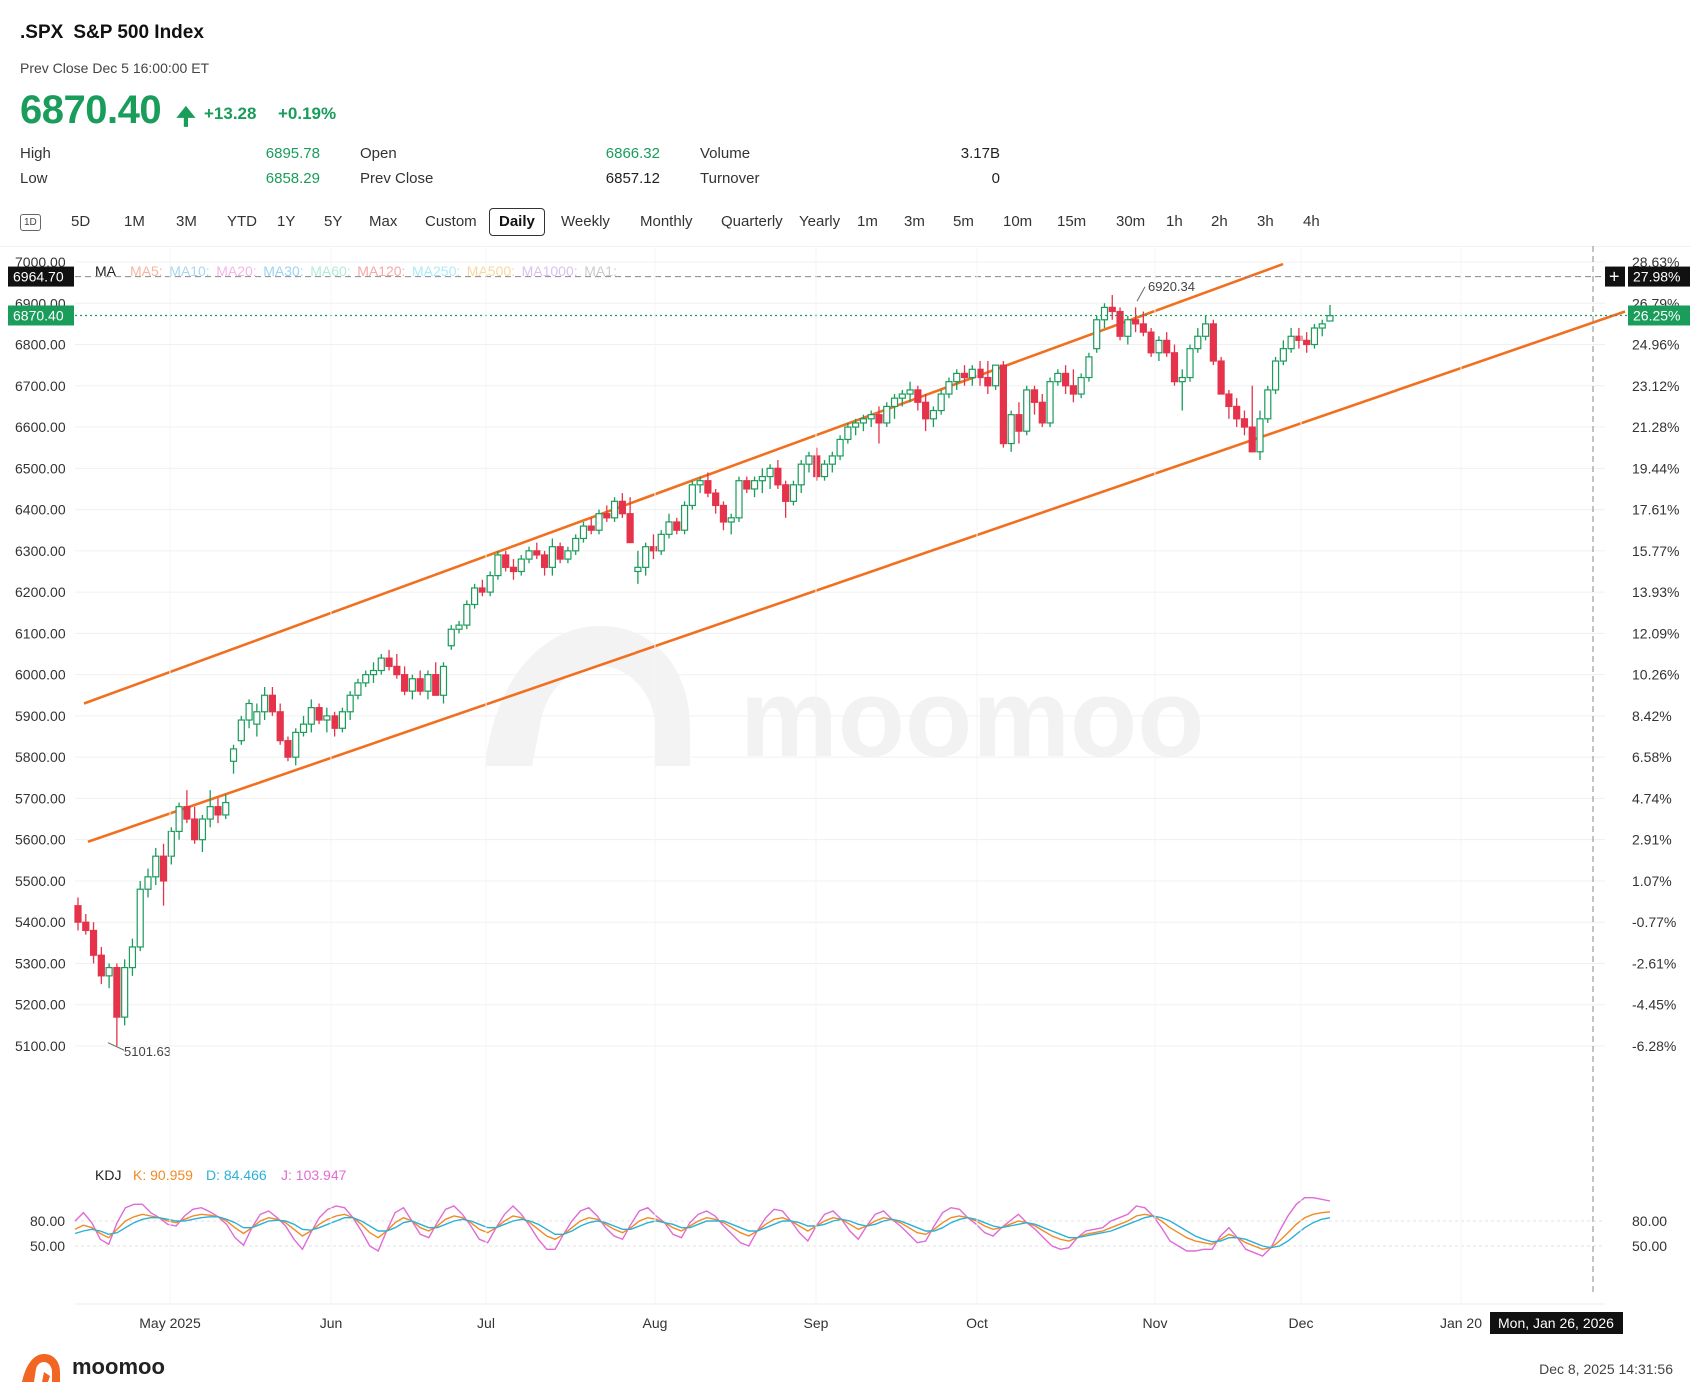  Describe the element at coordinates (517, 222) in the screenshot. I see `period-tab-daily: Daily` at that location.